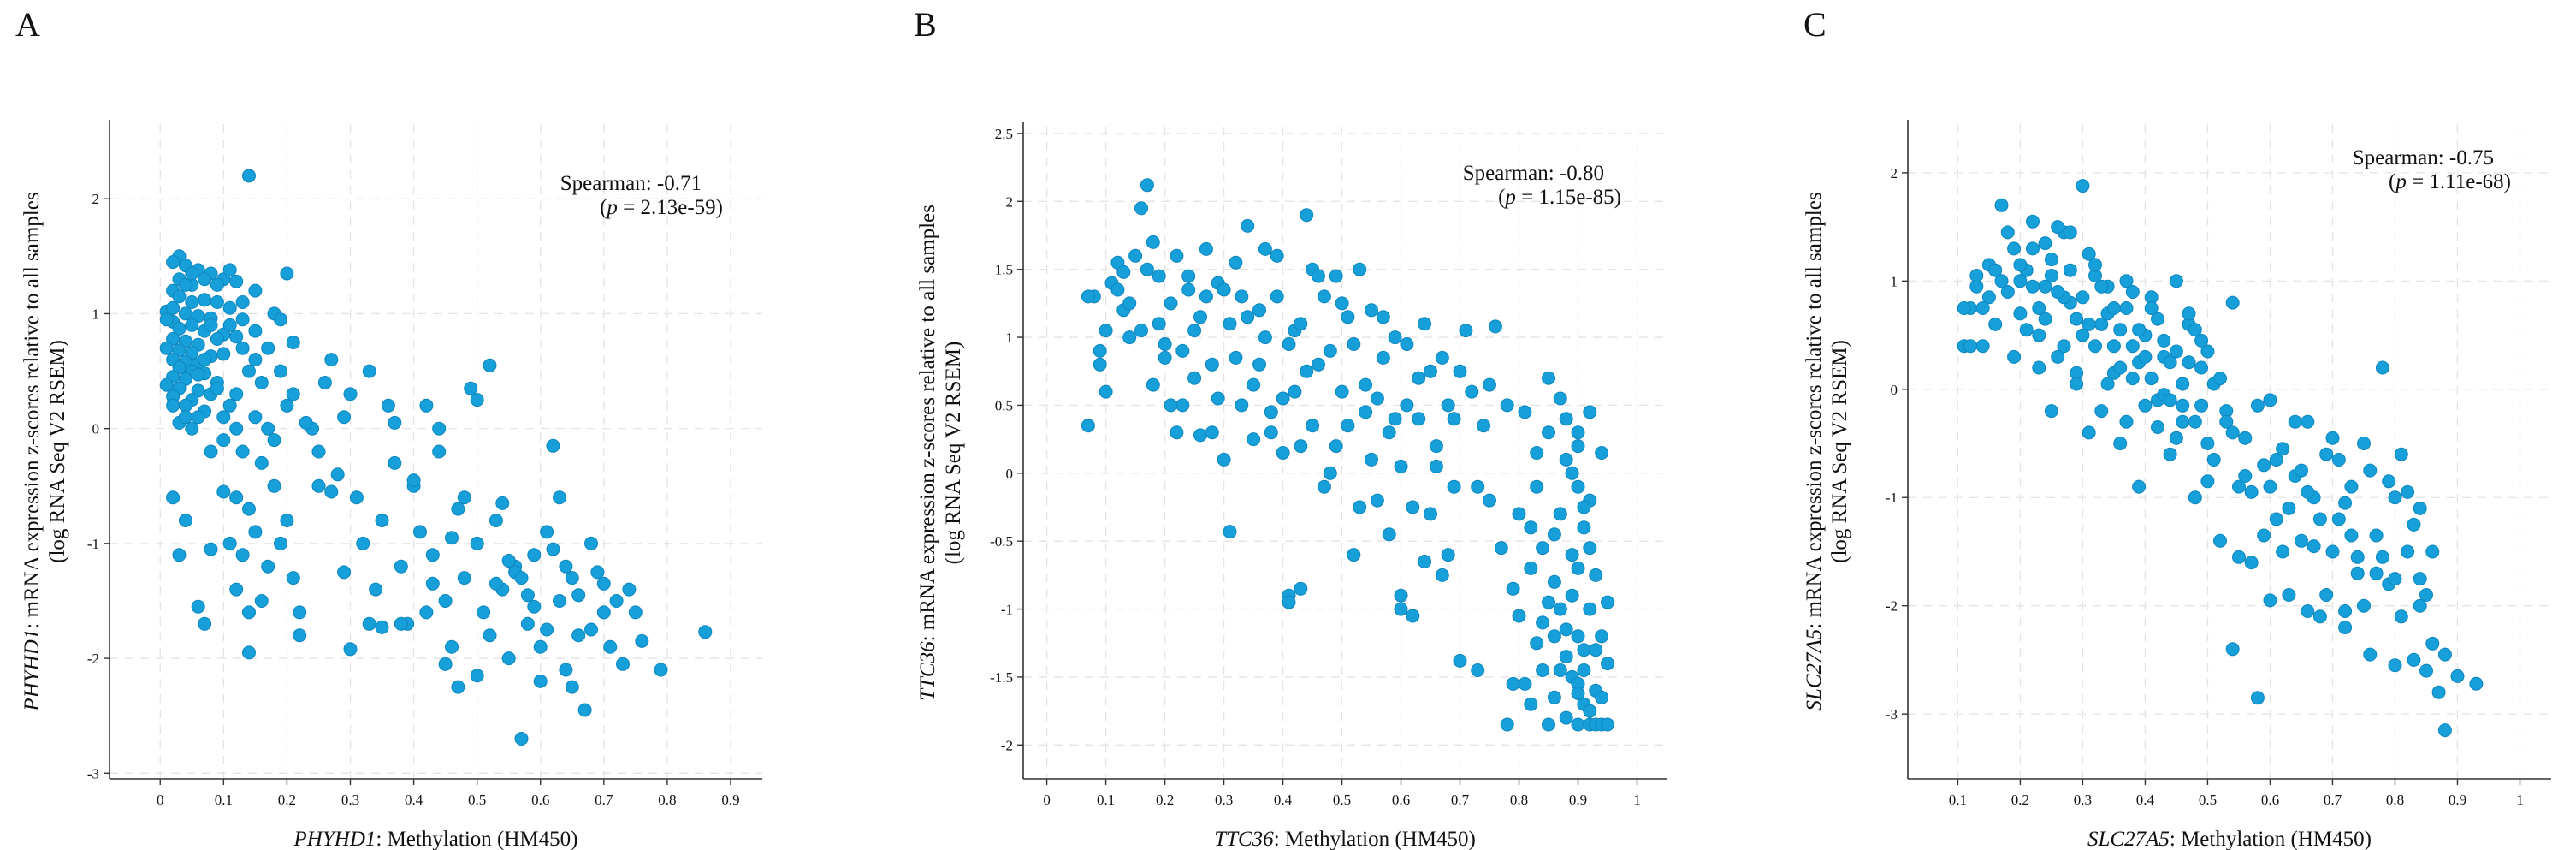 This screenshot has height=850, width=2576. What do you see at coordinates (1894, 390) in the screenshot?
I see `y-tick-label: 0` at bounding box center [1894, 390].